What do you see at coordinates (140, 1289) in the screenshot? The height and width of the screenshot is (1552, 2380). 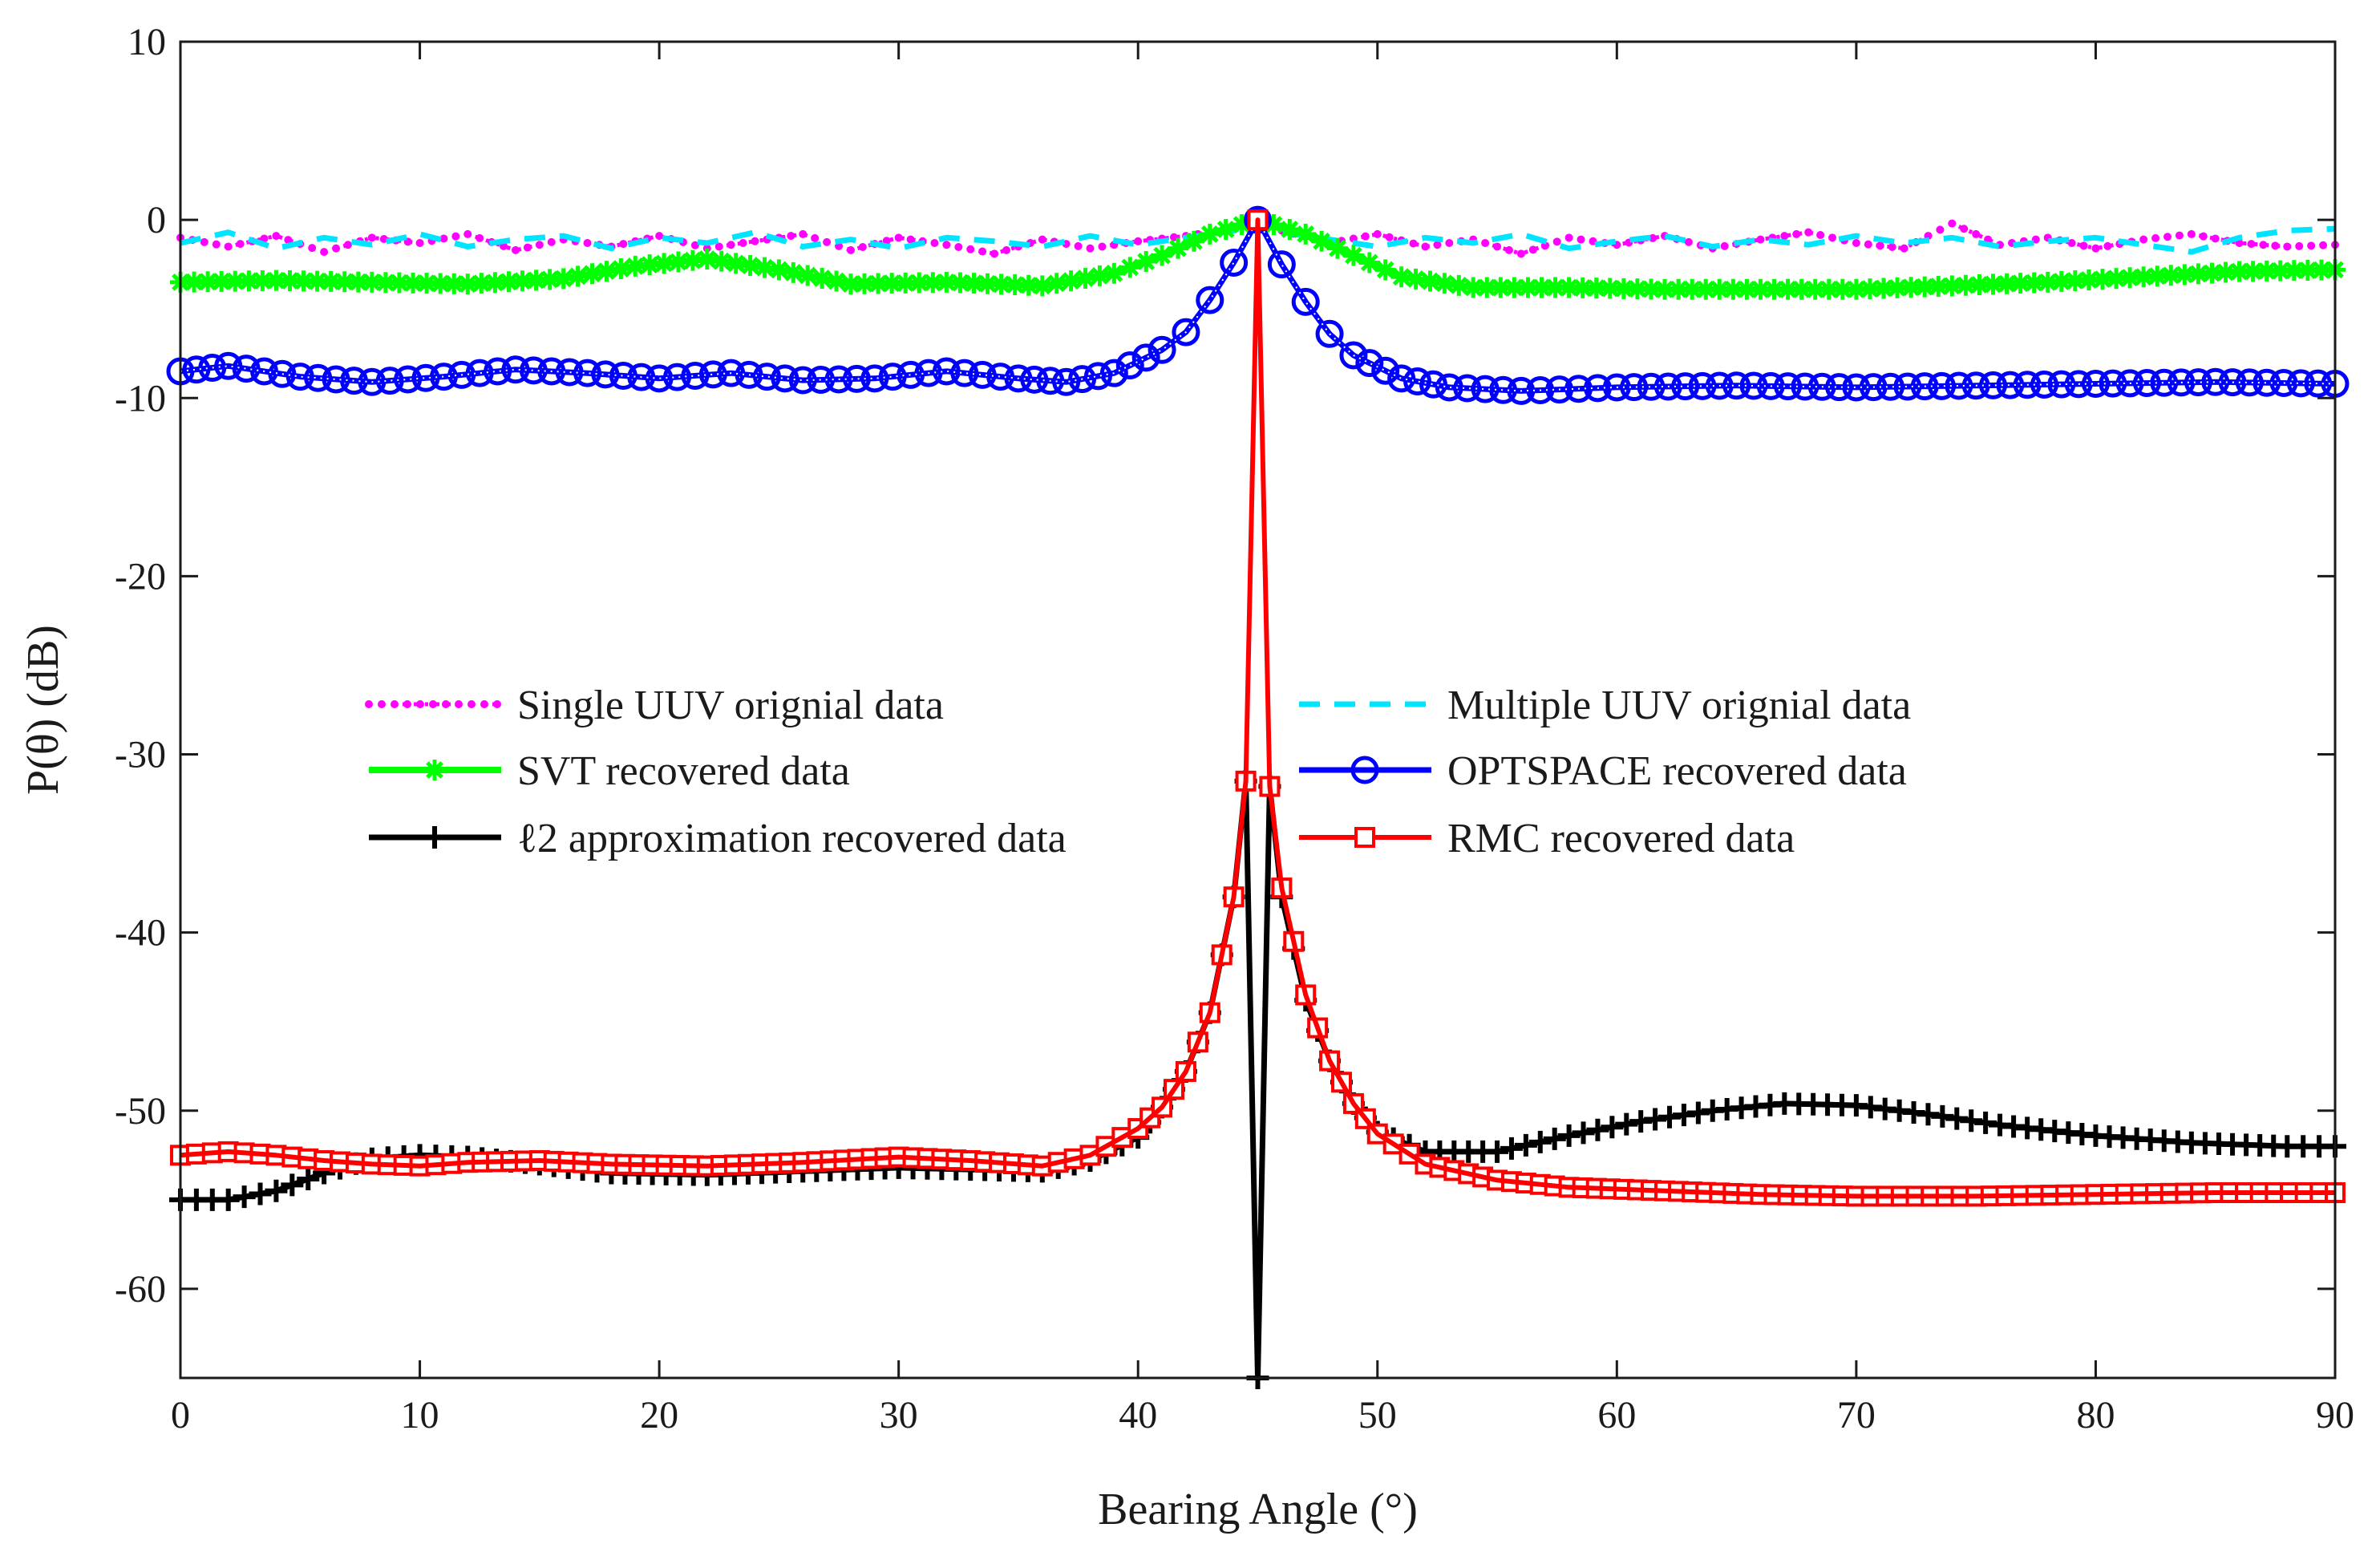 I see `y-tick-label: -60` at bounding box center [140, 1289].